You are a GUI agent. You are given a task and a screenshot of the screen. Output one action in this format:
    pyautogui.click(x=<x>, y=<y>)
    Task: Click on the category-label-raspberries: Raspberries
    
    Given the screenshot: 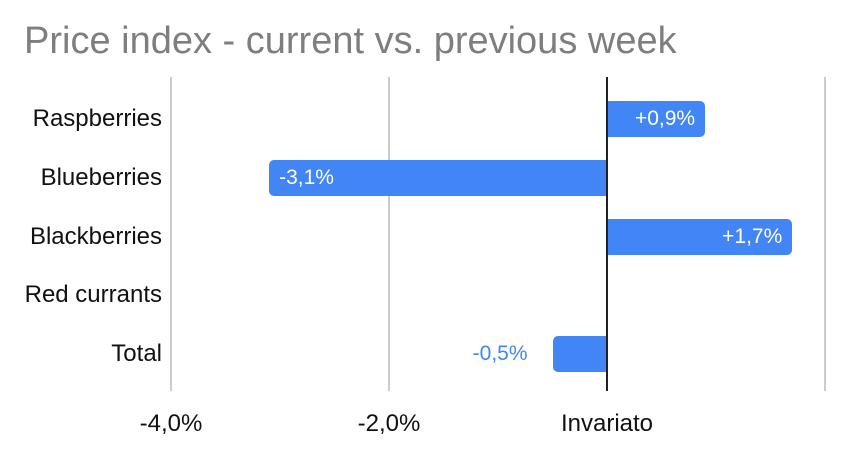 What is the action you would take?
    pyautogui.click(x=97, y=119)
    